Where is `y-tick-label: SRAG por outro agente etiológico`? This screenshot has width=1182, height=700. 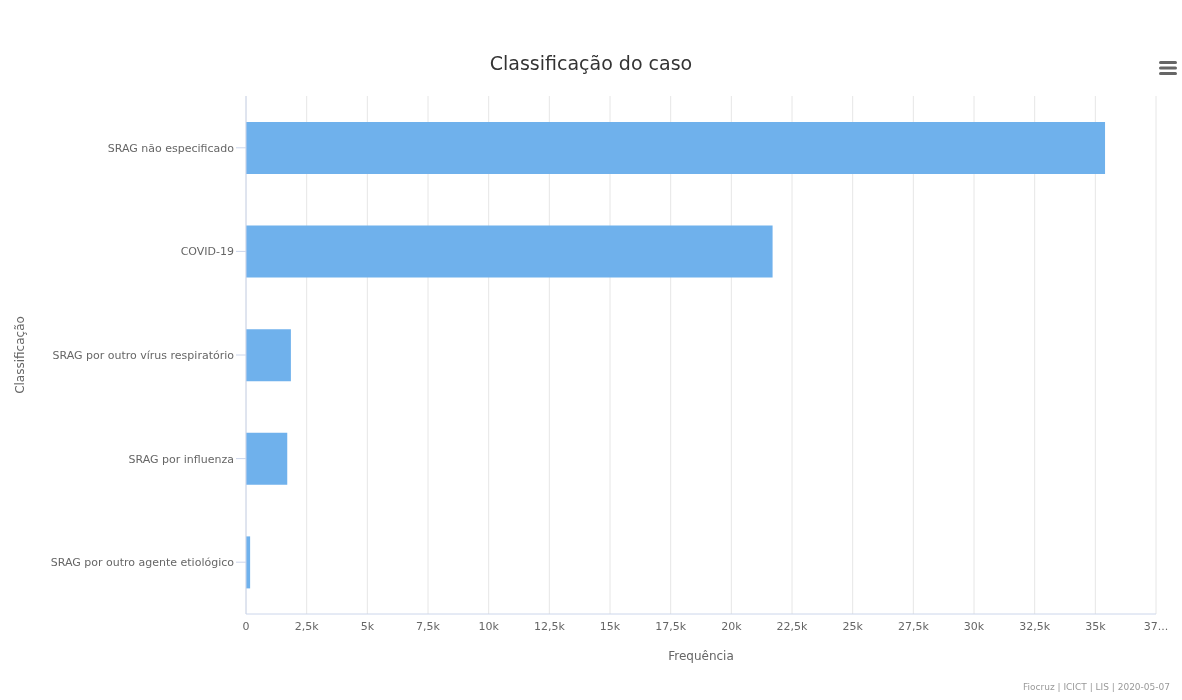 y-tick-label: SRAG por outro agente etiológico is located at coordinates (142, 563).